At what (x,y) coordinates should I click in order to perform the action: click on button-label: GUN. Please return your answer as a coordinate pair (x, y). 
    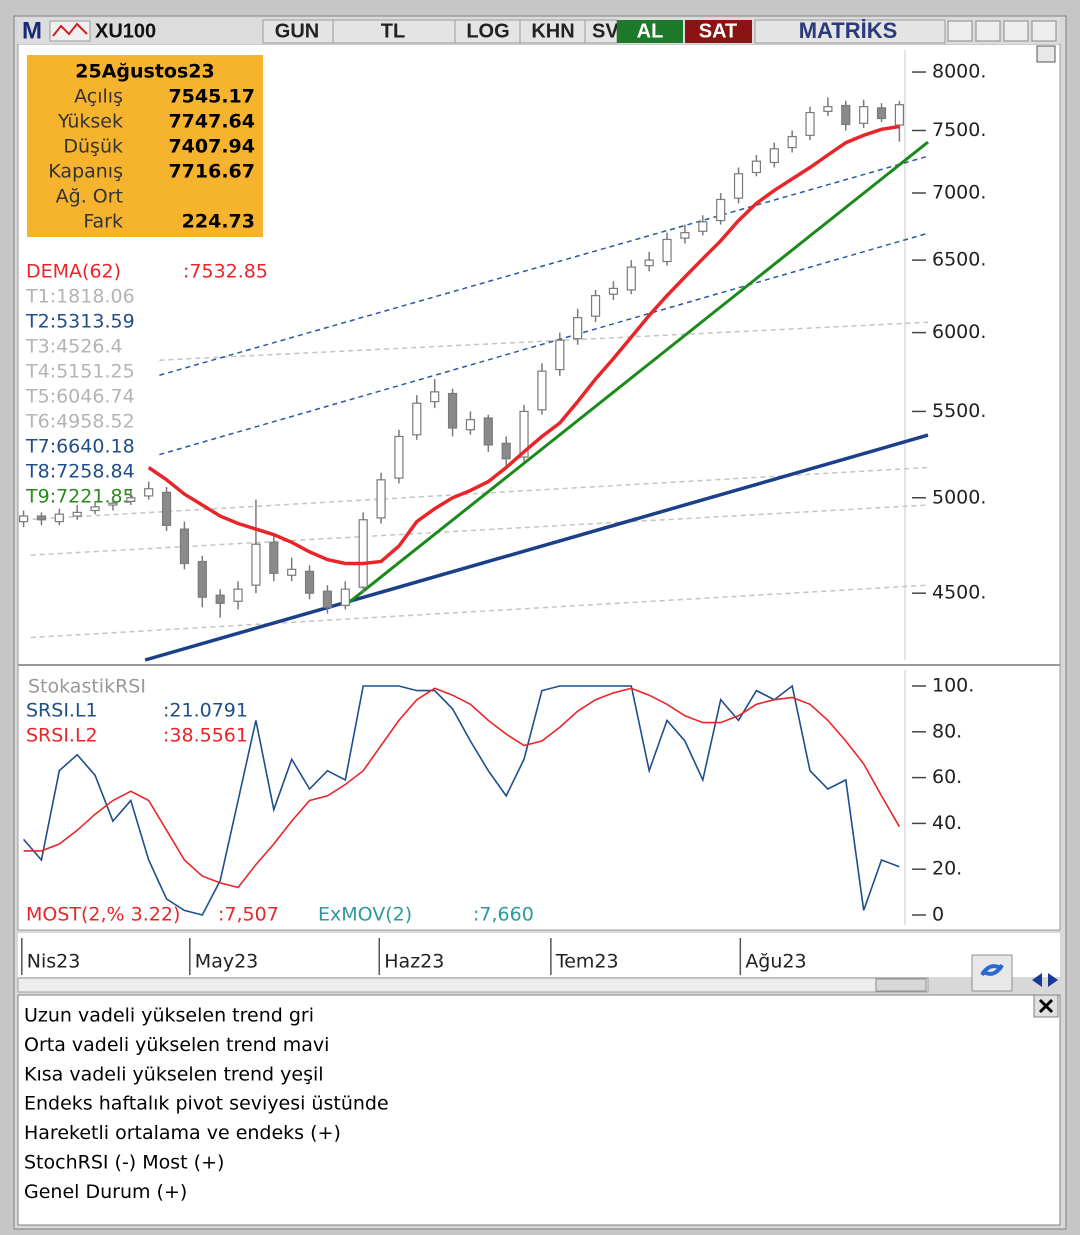
    Looking at the image, I should click on (297, 31).